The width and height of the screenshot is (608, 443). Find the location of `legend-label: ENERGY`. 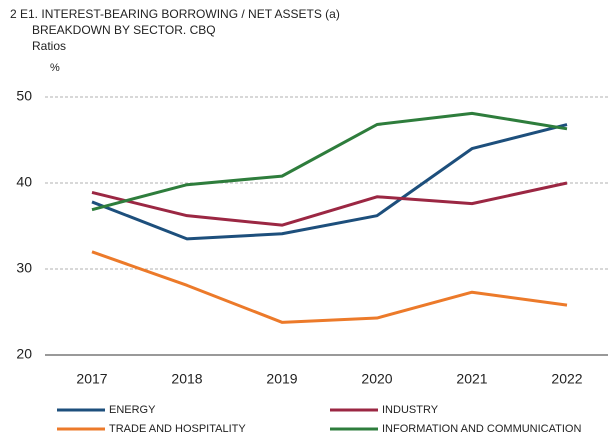

legend-label: ENERGY is located at coordinates (132, 410).